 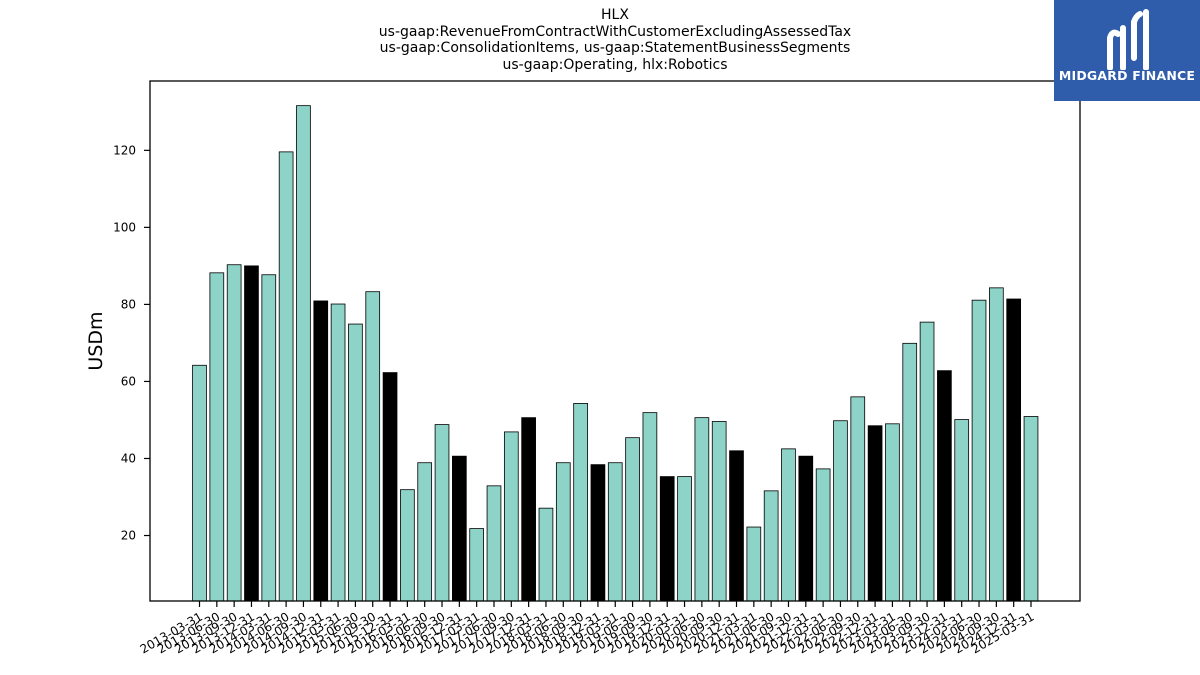 I want to click on midgard-finance-logo: MIDGARD FINANCE, so click(x=1127, y=50).